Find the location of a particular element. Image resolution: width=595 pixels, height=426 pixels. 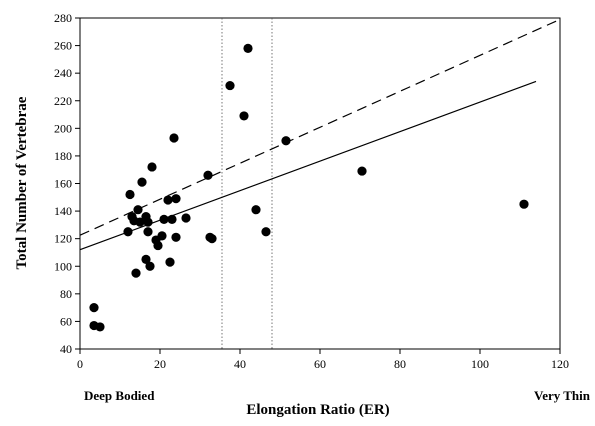

x-tick-label: 60 is located at coordinates (320, 364).